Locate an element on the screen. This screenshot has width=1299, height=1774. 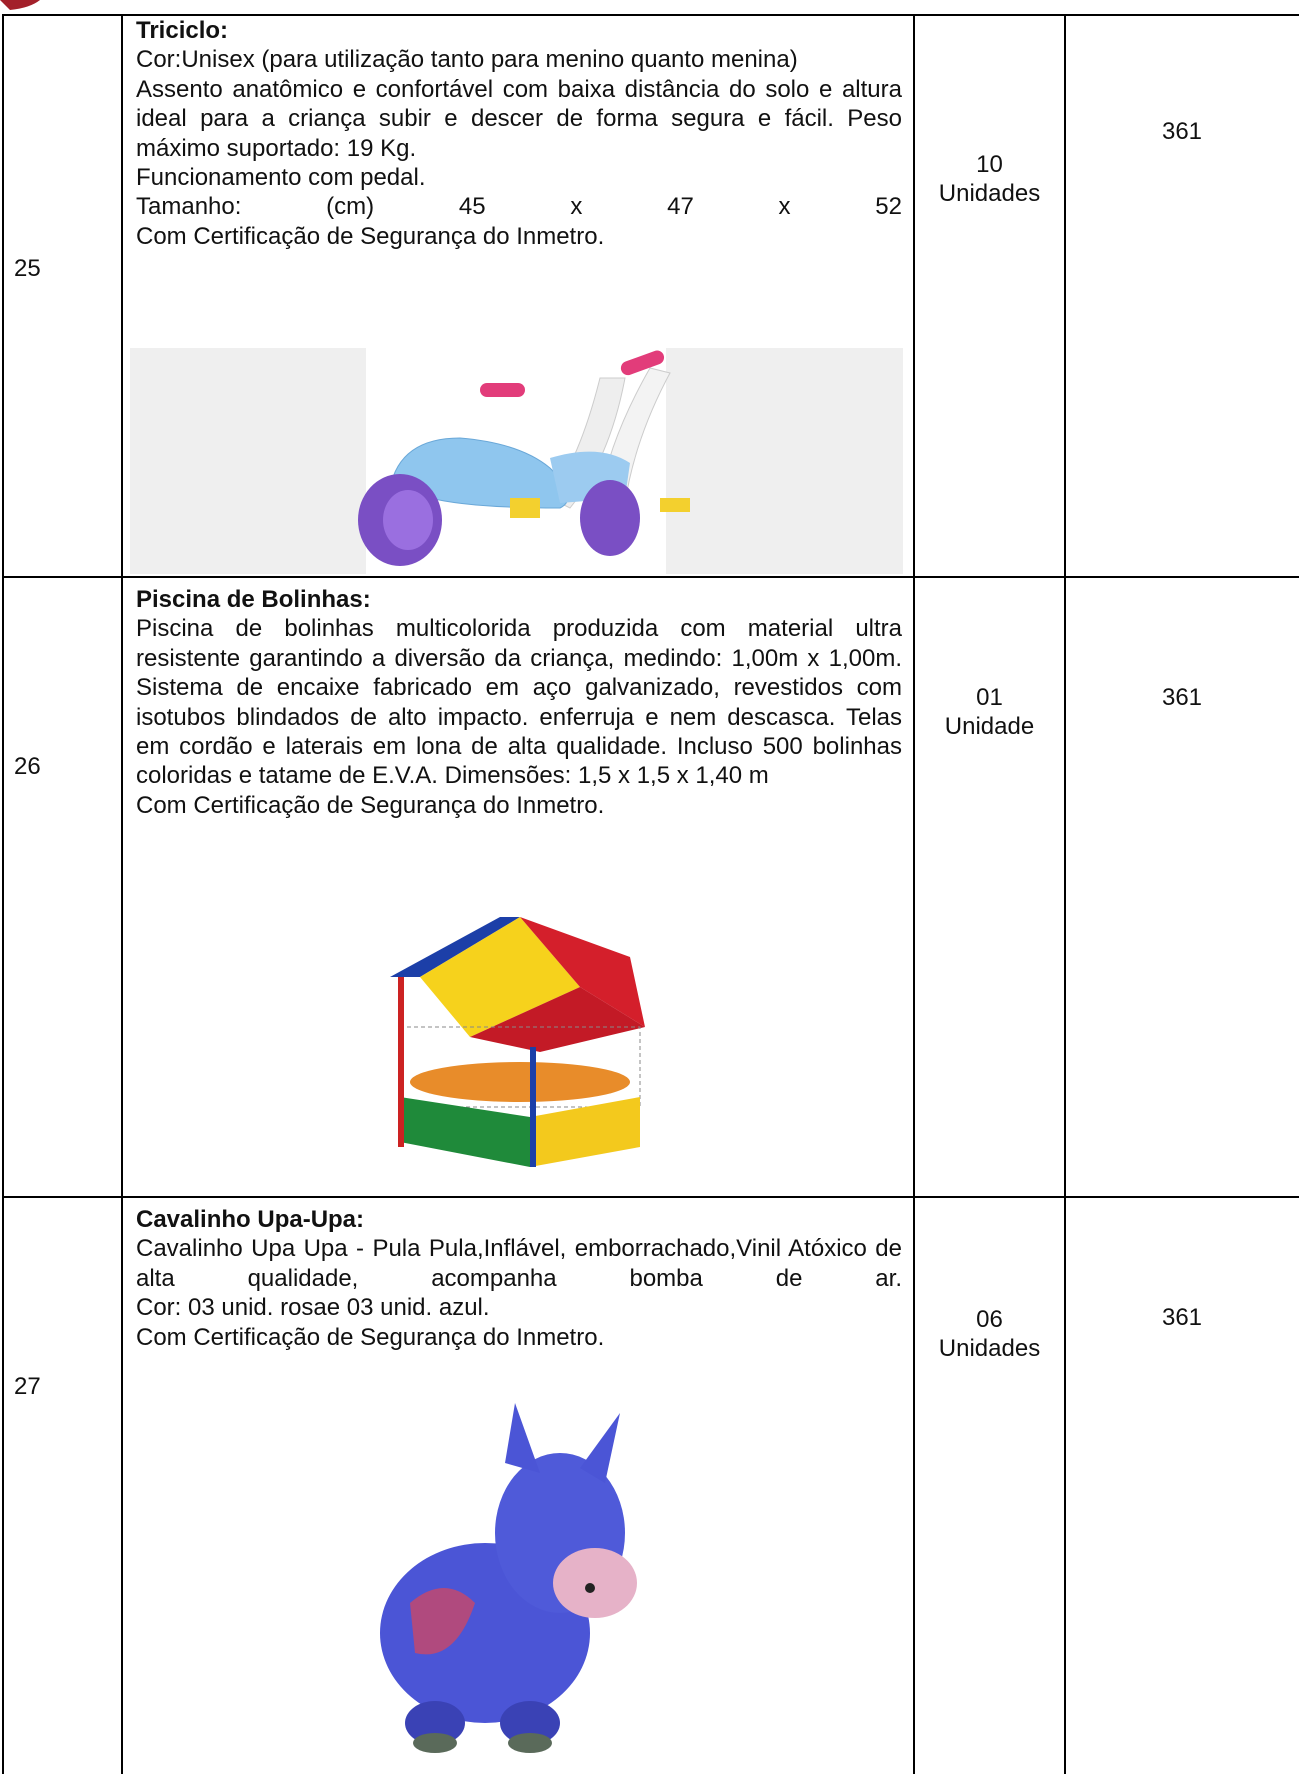
item-quantity: 06 Unidades is located at coordinates (989, 1334).